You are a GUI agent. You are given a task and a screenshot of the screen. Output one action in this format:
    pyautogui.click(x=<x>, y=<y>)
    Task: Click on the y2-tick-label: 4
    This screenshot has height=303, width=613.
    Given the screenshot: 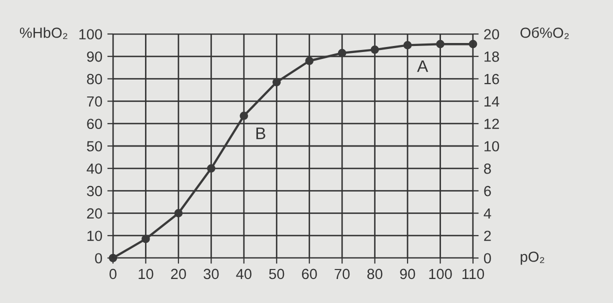 What is the action you would take?
    pyautogui.click(x=488, y=213)
    